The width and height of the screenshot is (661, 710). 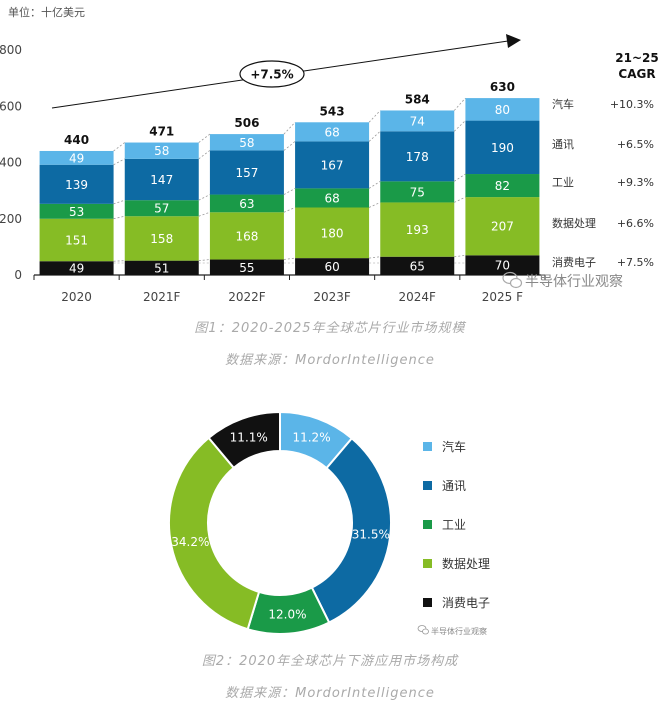 I want to click on bar-value-label: 60, so click(x=331, y=267).